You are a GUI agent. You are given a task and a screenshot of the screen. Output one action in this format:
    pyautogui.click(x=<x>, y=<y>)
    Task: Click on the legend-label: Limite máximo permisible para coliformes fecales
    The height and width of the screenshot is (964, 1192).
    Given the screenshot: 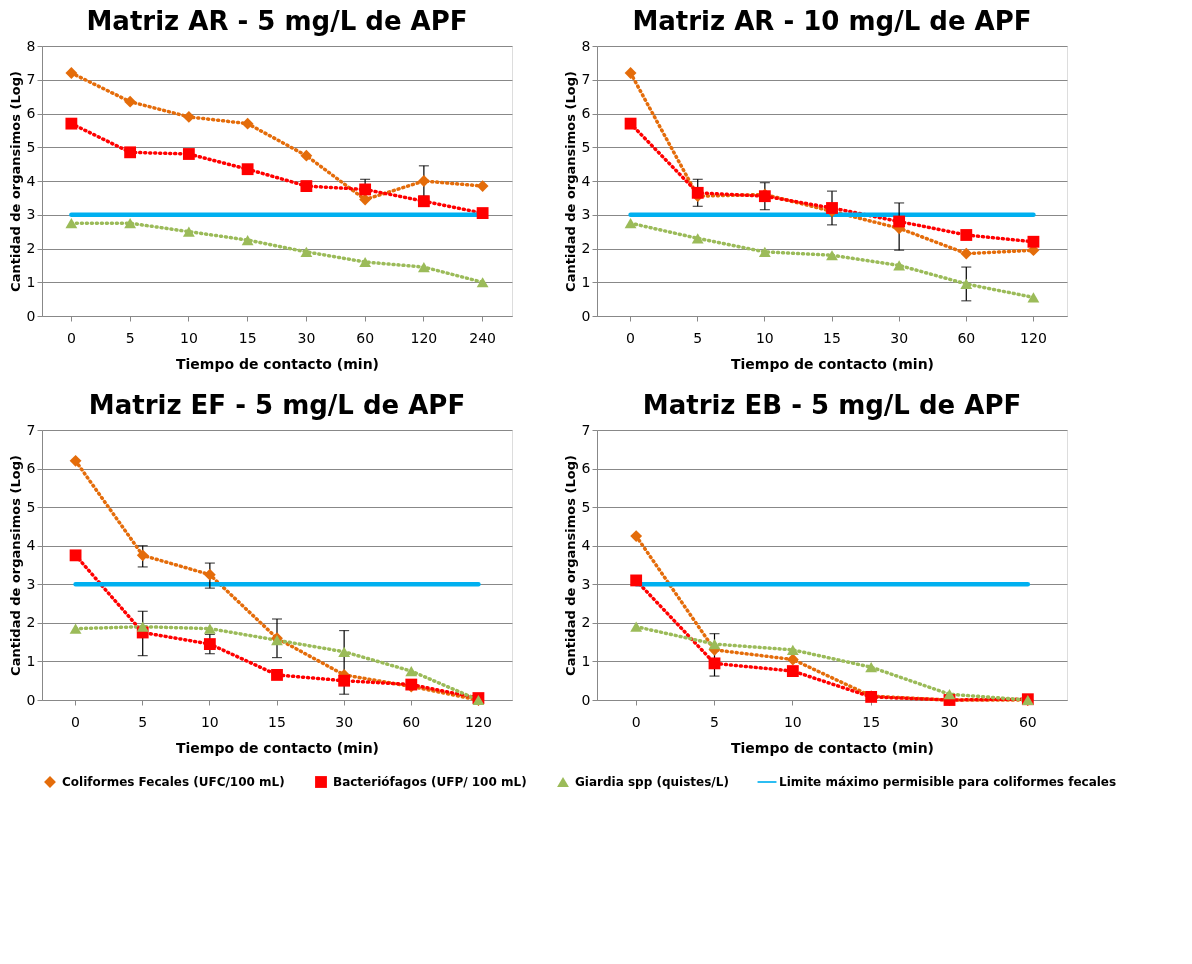 What is the action you would take?
    pyautogui.click(x=948, y=782)
    